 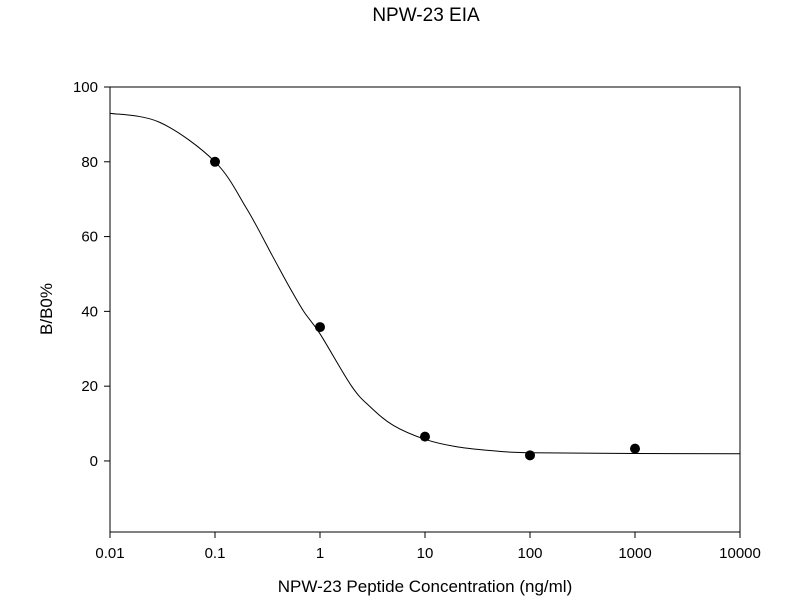 What do you see at coordinates (89, 386) in the screenshot?
I see `y-tick-label: 20` at bounding box center [89, 386].